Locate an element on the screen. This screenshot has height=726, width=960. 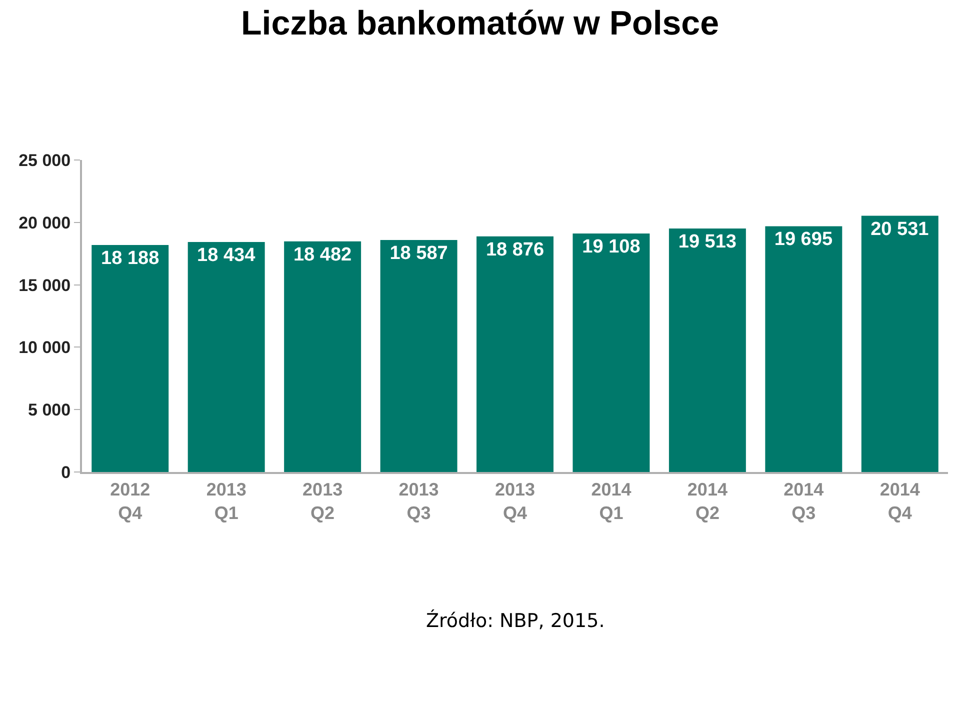
data-label: 19 695 is located at coordinates (803, 239).